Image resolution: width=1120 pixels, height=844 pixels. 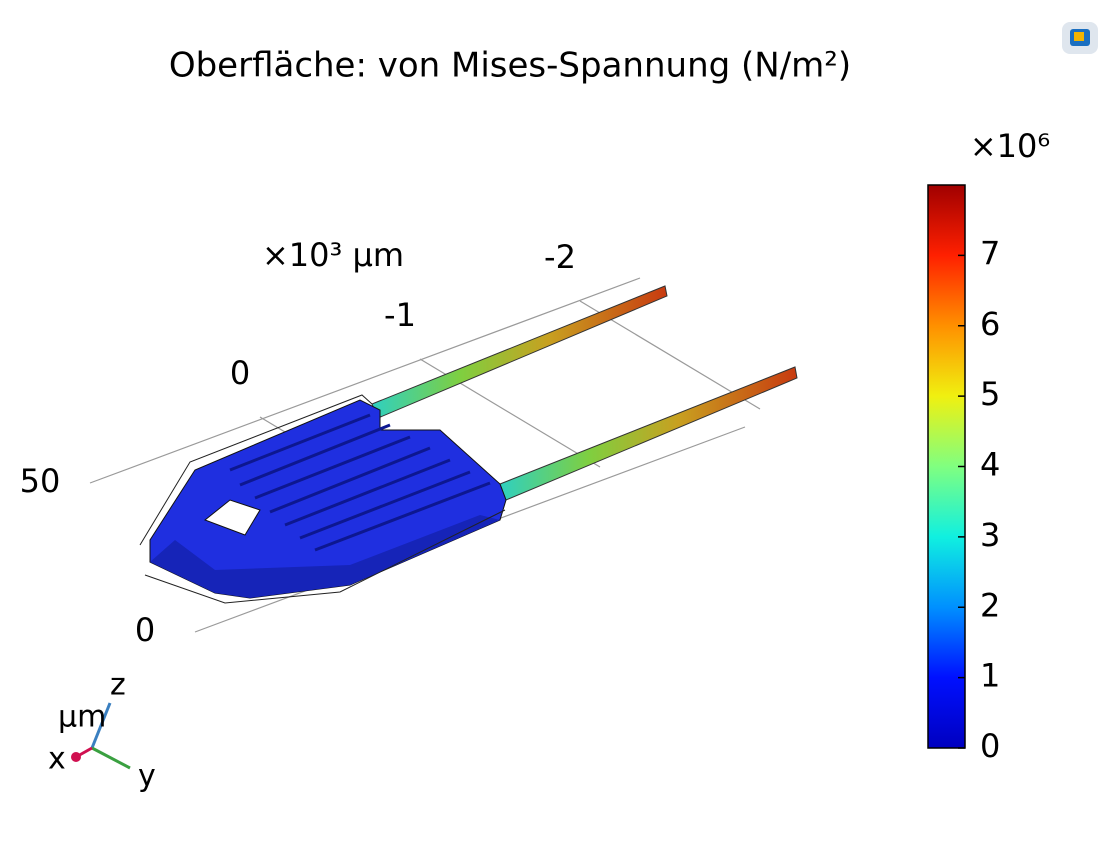 I want to click on colorbar-label: ×10⁶, so click(x=1010, y=146).